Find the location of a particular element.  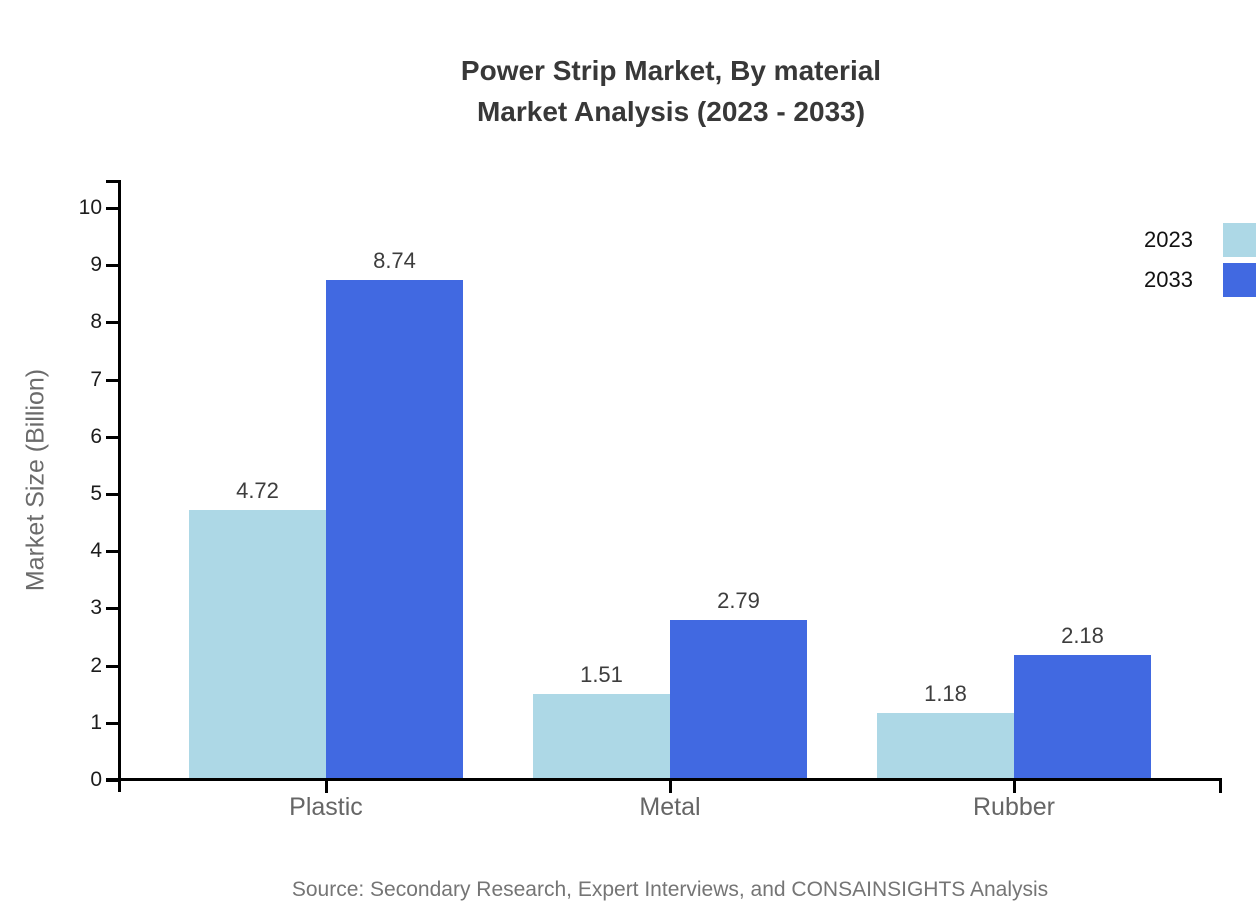

x-category-label: Metal is located at coordinates (670, 807).